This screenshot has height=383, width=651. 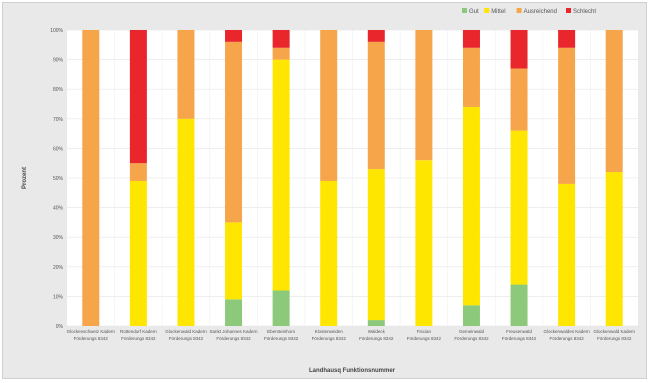 I want to click on x-category-label: Ebersteinhorn, so click(x=281, y=331).